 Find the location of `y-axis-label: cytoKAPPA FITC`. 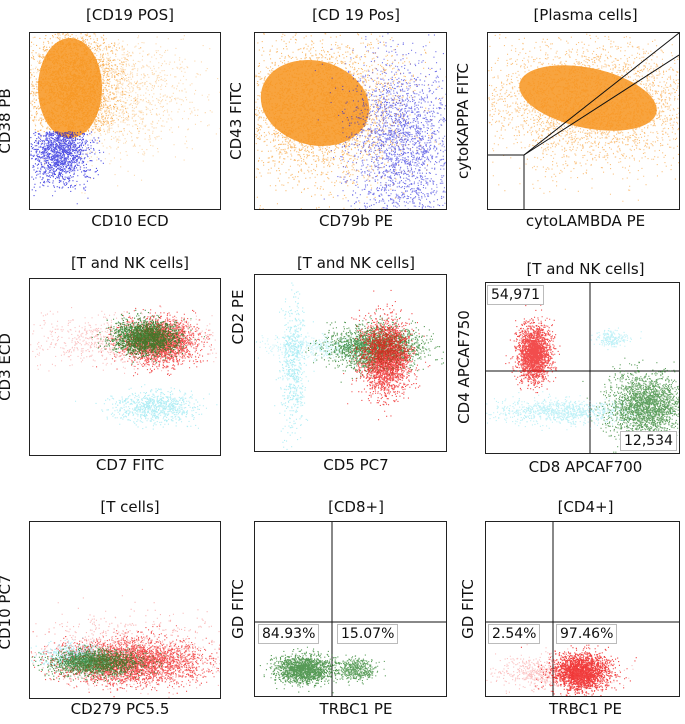

y-axis-label: cytoKAPPA FITC is located at coordinates (463, 121).